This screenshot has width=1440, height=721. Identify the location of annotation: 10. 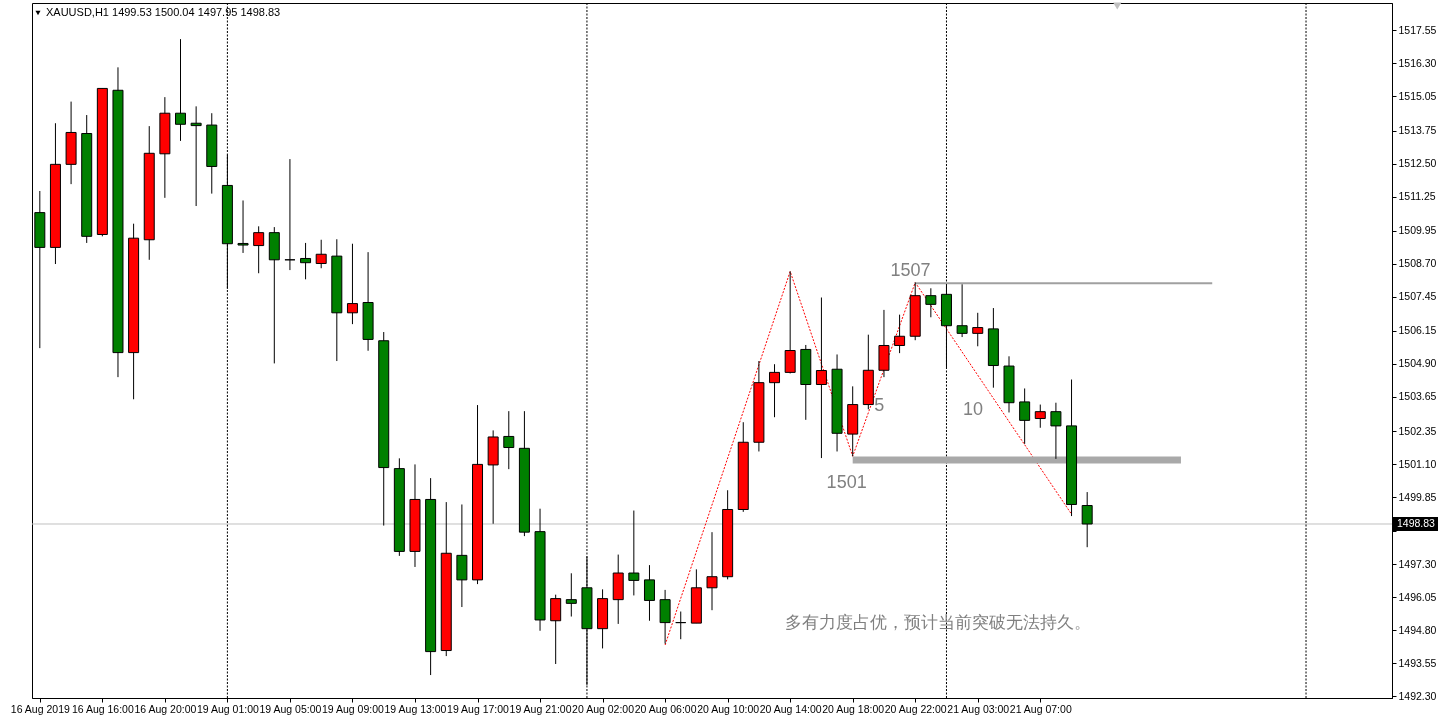
(973, 409).